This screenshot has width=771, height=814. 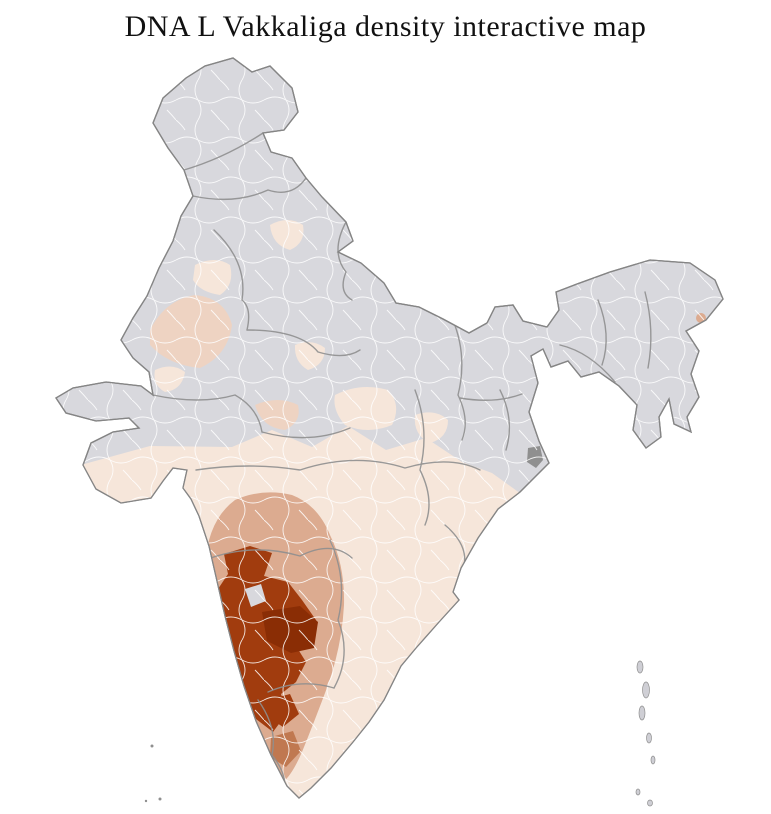 I want to click on andaman-nicobar-islands, so click(x=645, y=733).